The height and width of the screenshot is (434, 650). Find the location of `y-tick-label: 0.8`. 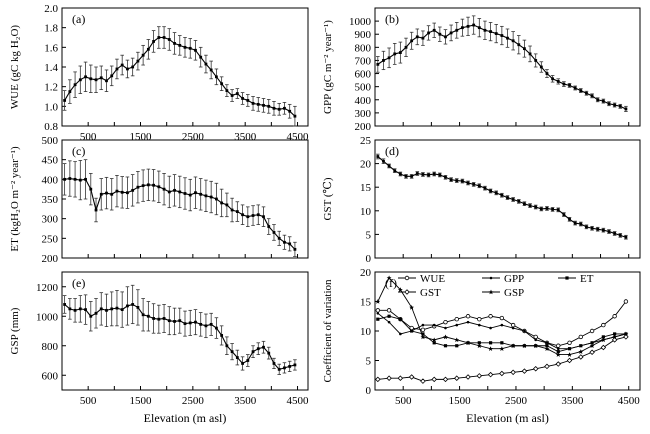

y-tick-label: 0.8 is located at coordinates (51, 127).